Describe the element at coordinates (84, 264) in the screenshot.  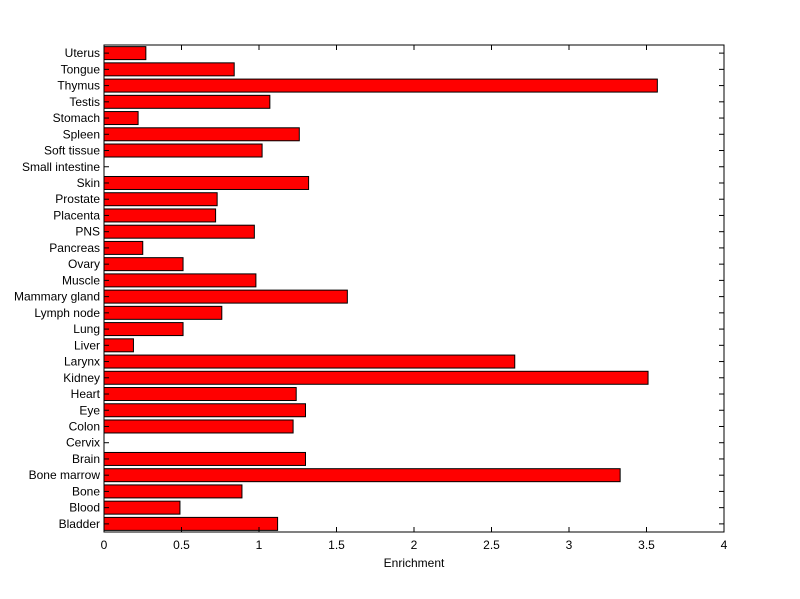
I see `y-tick-label-ovary: Ovary` at that location.